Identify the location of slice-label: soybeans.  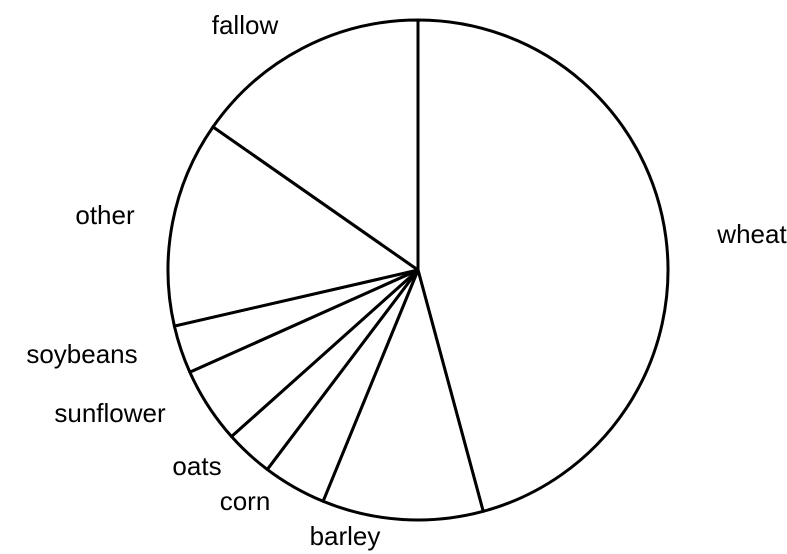
(81, 354).